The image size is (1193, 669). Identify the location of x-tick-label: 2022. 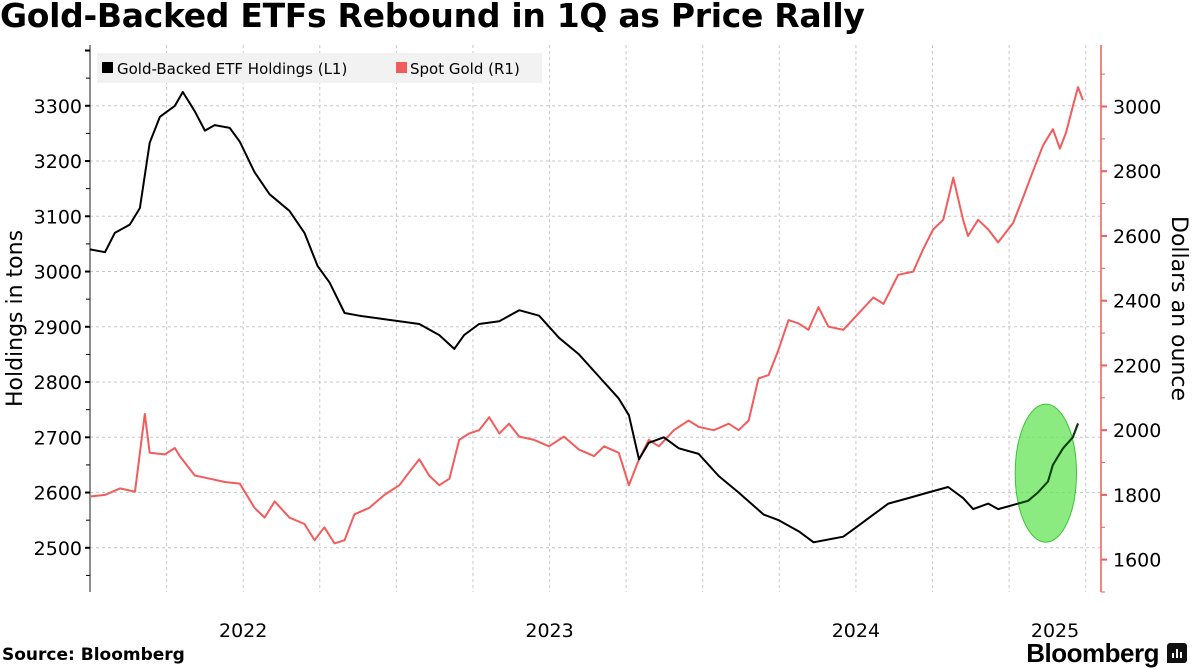
(243, 631).